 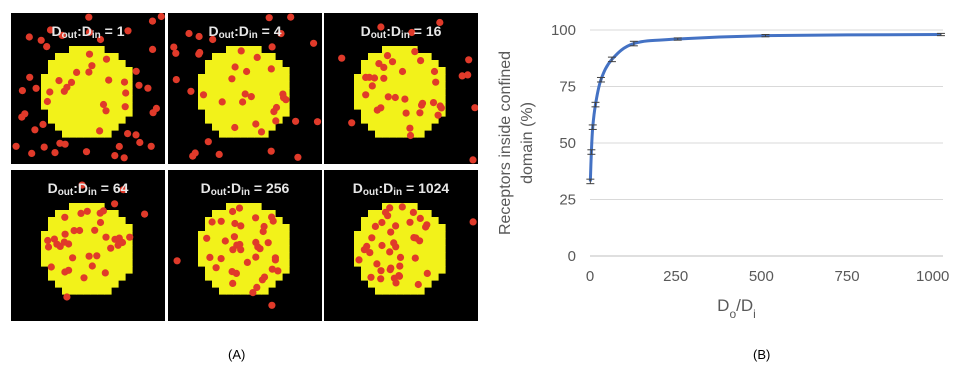 What do you see at coordinates (567, 87) in the screenshot?
I see `y-tick-label: 75` at bounding box center [567, 87].